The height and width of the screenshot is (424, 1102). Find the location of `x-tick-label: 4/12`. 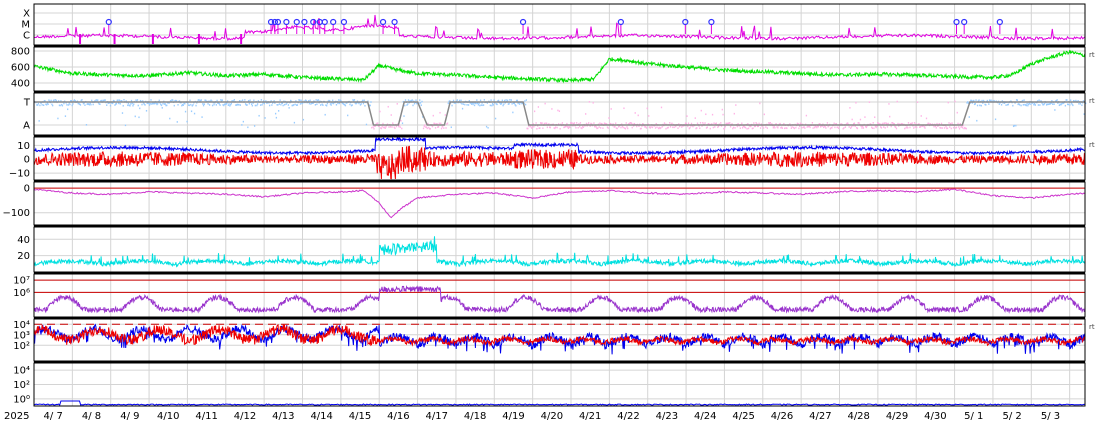

x-tick-label: 4/12 is located at coordinates (245, 416).